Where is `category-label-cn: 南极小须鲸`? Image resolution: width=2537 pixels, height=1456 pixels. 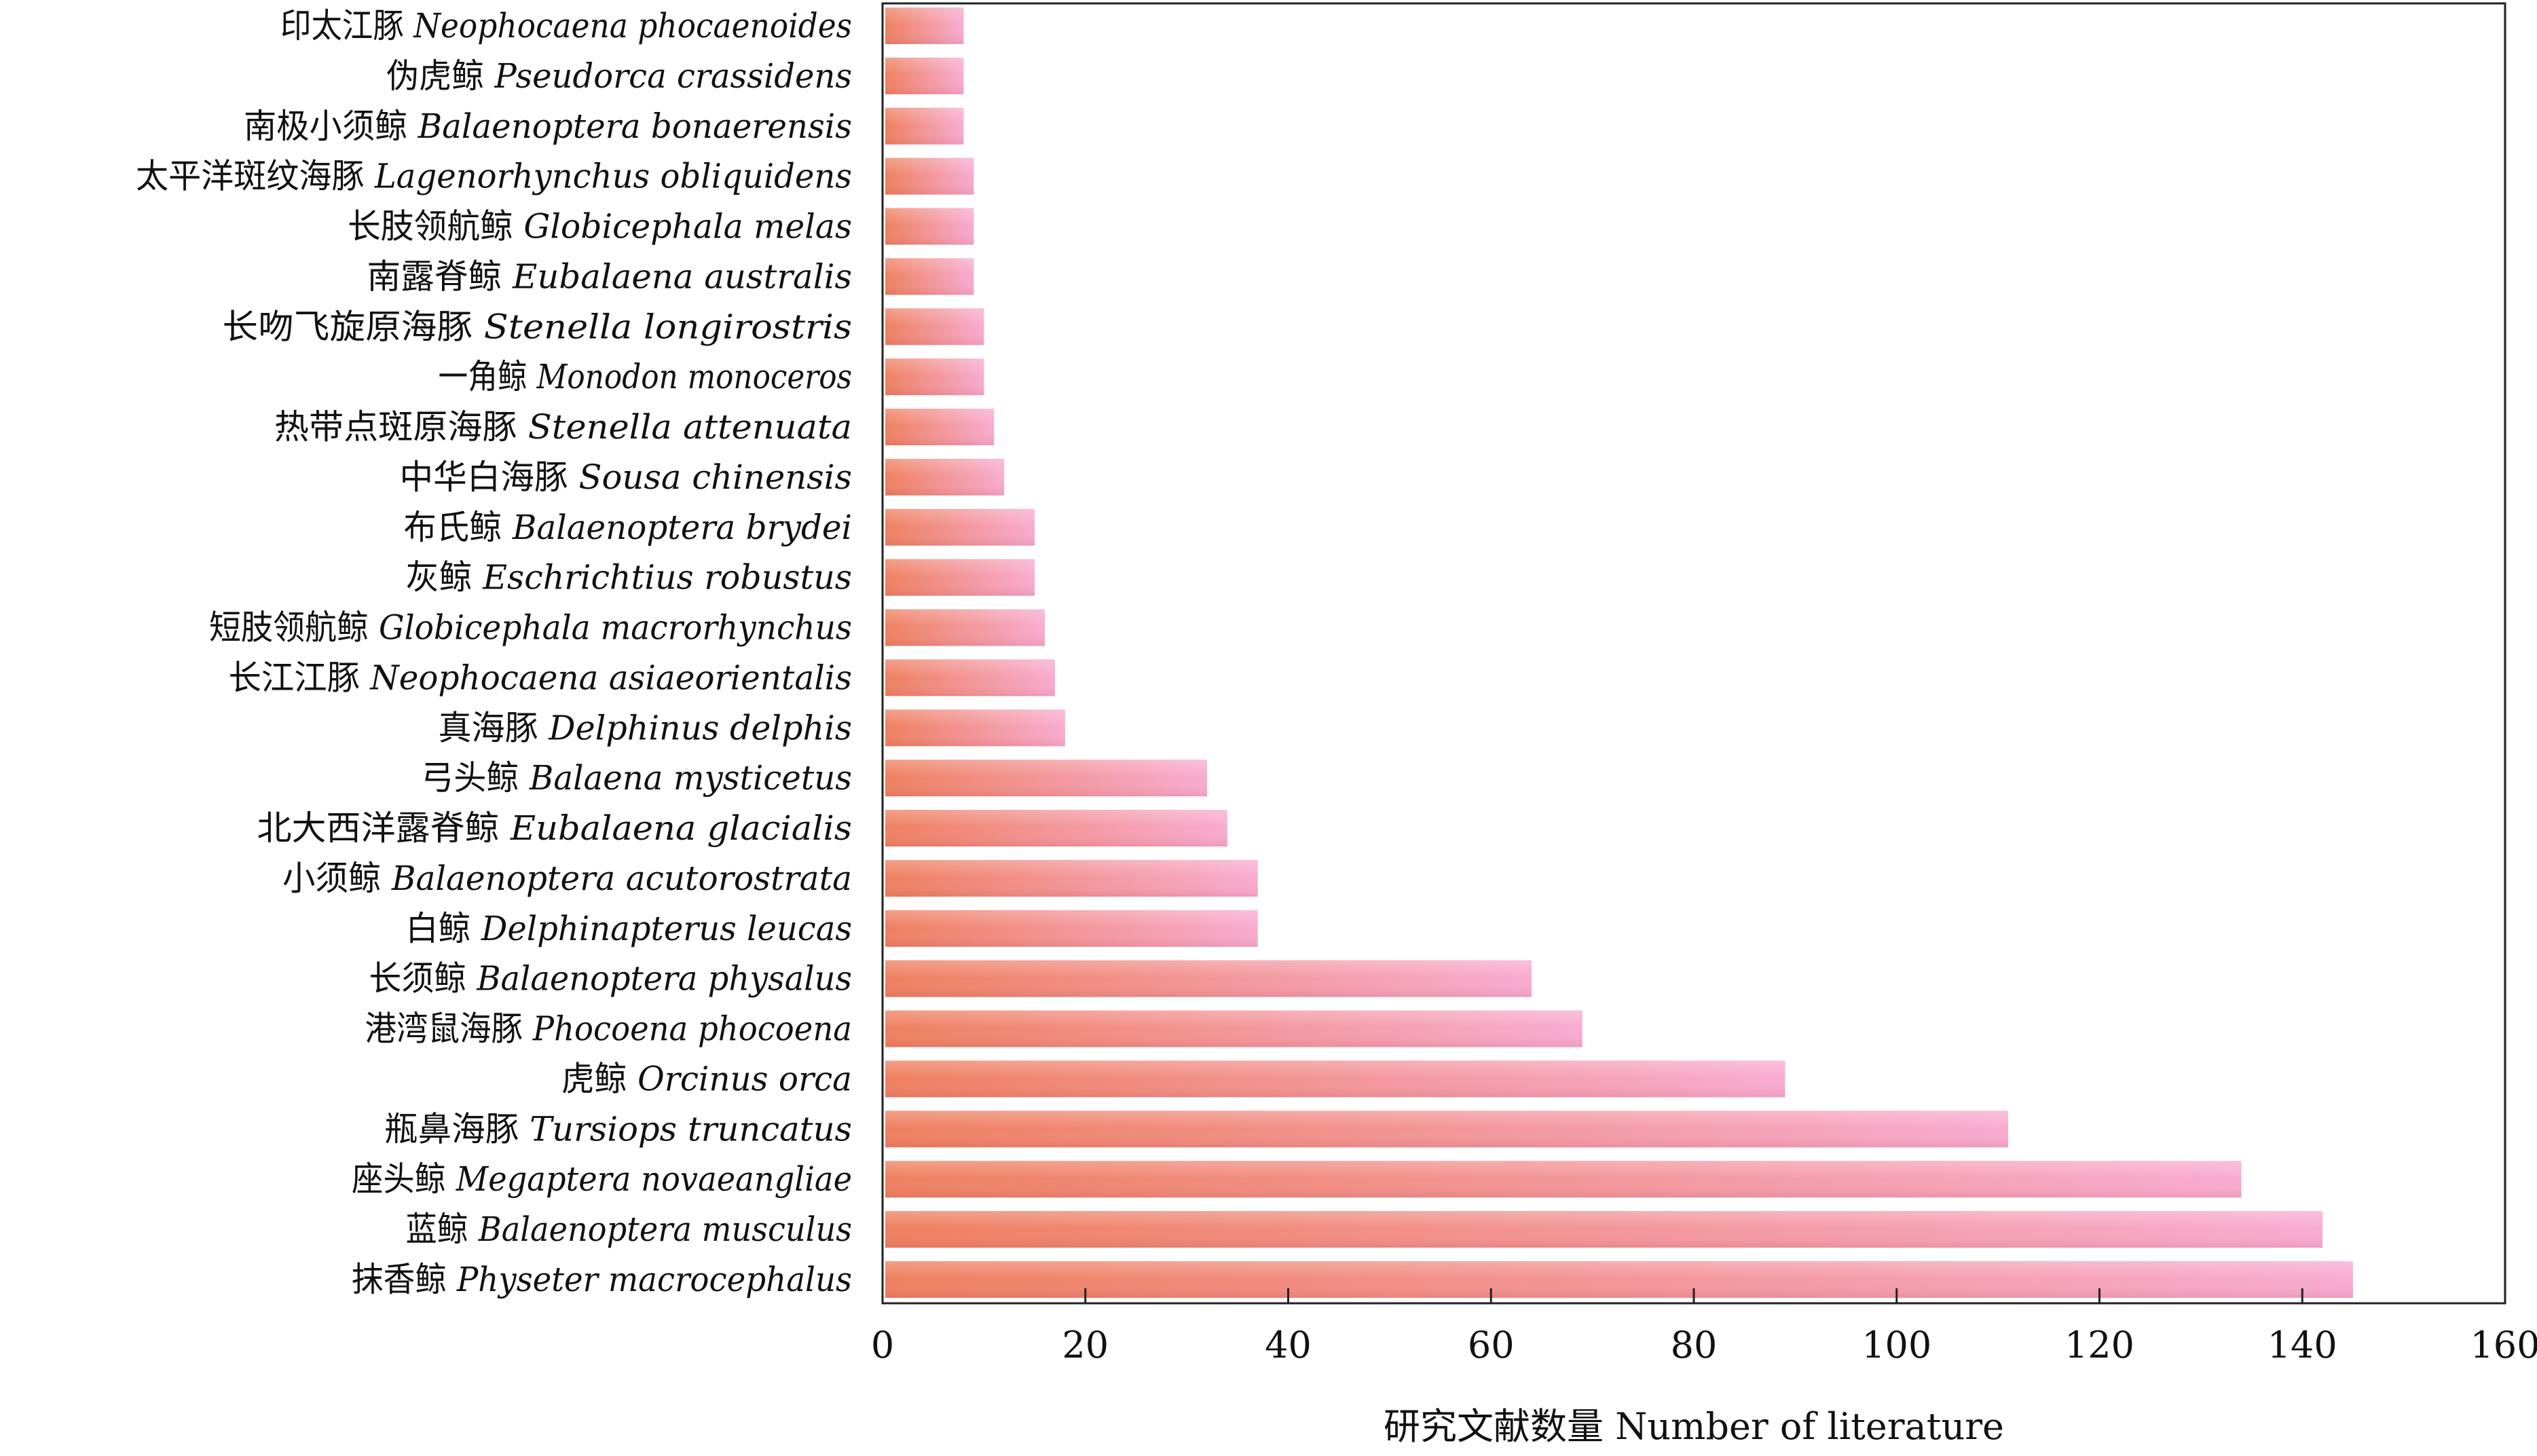
category-label-cn: 南极小须鲸 is located at coordinates (331, 127).